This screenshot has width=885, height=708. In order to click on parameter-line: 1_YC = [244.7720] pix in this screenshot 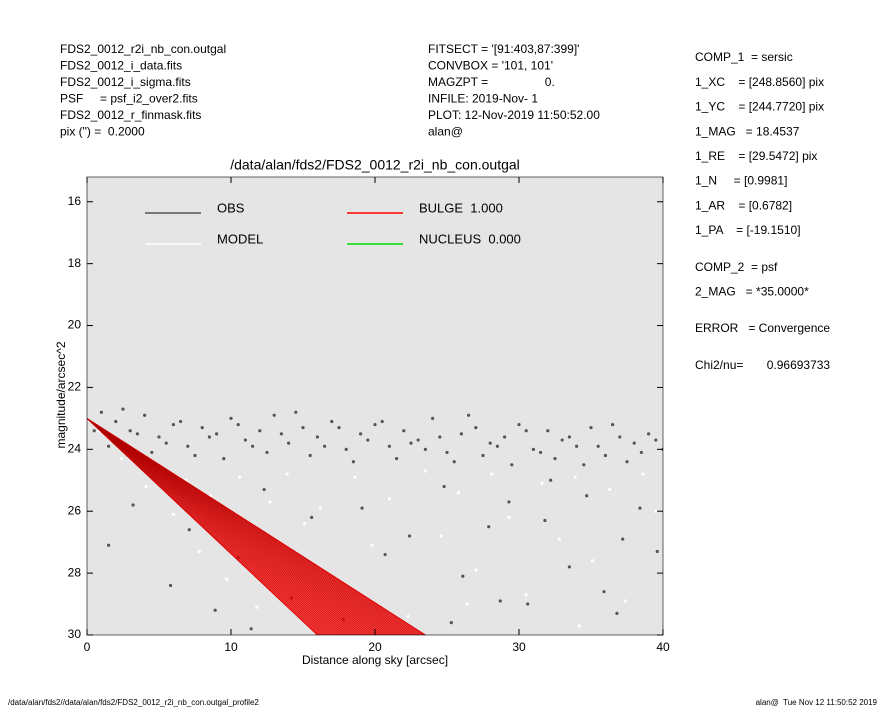, I will do `click(759, 107)`.